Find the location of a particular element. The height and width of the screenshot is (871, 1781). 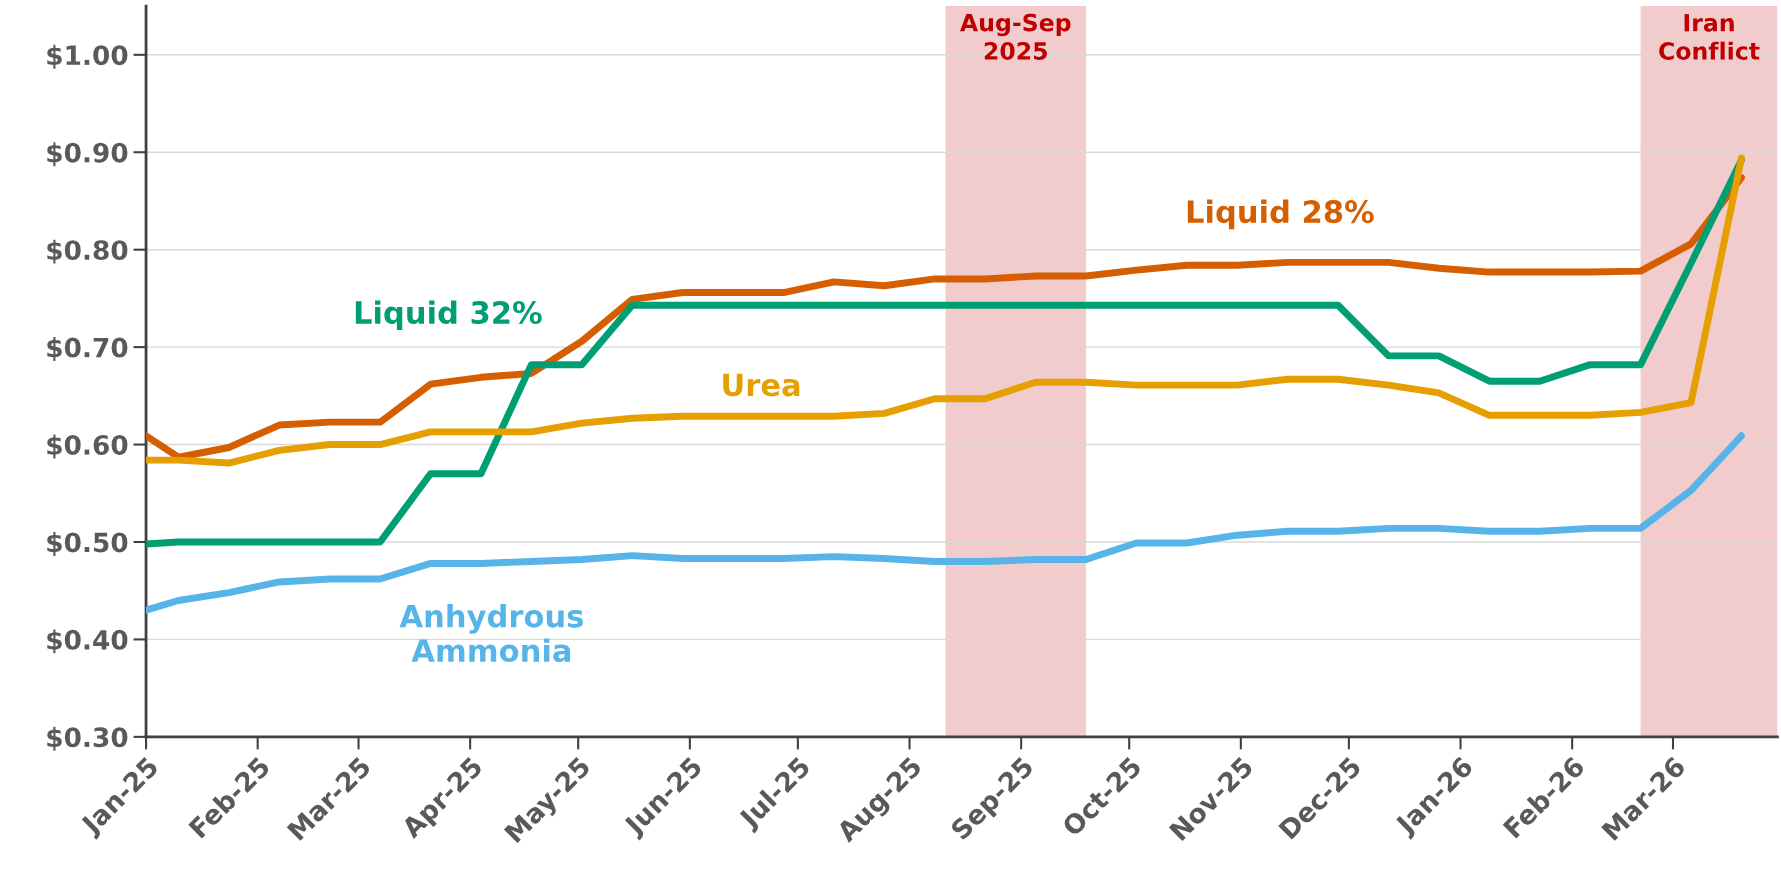

band-label: Aug-Sep 2025 is located at coordinates (1015, 36).